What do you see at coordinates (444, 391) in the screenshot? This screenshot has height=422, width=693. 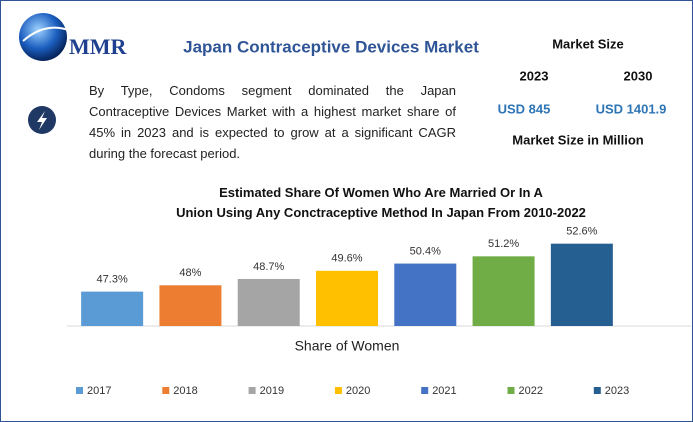 I see `legend-label: 2021` at bounding box center [444, 391].